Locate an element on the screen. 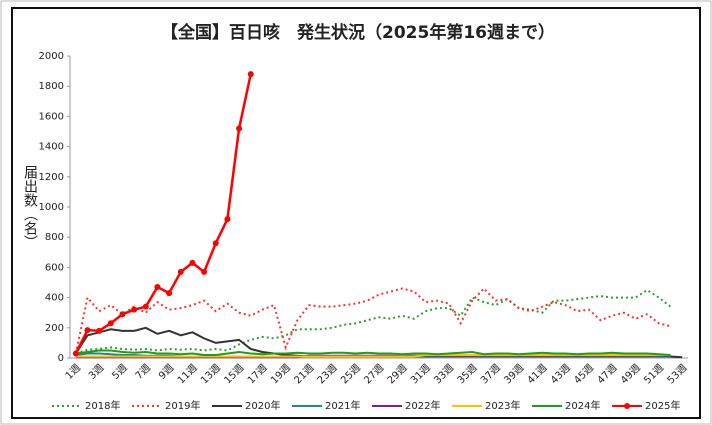 Image resolution: width=712 pixels, height=425 pixels. y-tick-label: 200 is located at coordinates (54, 328).